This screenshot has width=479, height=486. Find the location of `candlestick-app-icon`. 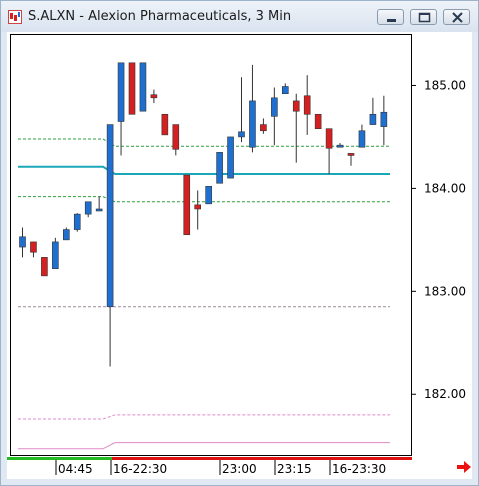

candlestick-app-icon is located at coordinates (15, 17).